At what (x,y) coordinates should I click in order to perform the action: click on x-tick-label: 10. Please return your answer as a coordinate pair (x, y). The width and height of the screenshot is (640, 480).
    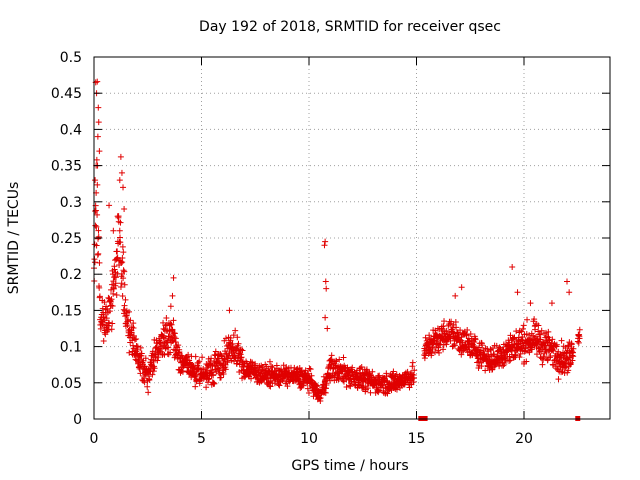
    Looking at the image, I should click on (309, 439).